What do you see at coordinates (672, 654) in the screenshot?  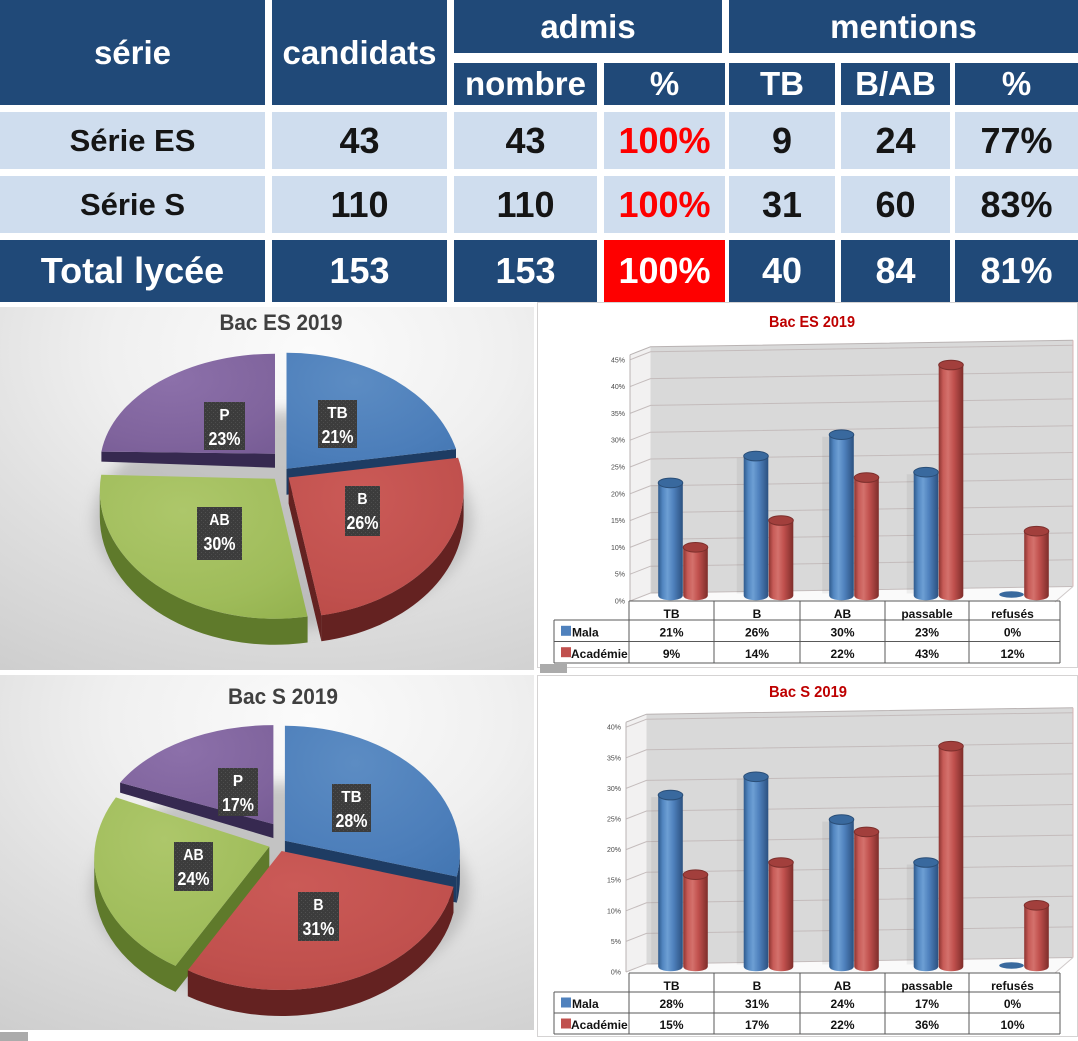 I see `svg-text: 9%` at bounding box center [672, 654].